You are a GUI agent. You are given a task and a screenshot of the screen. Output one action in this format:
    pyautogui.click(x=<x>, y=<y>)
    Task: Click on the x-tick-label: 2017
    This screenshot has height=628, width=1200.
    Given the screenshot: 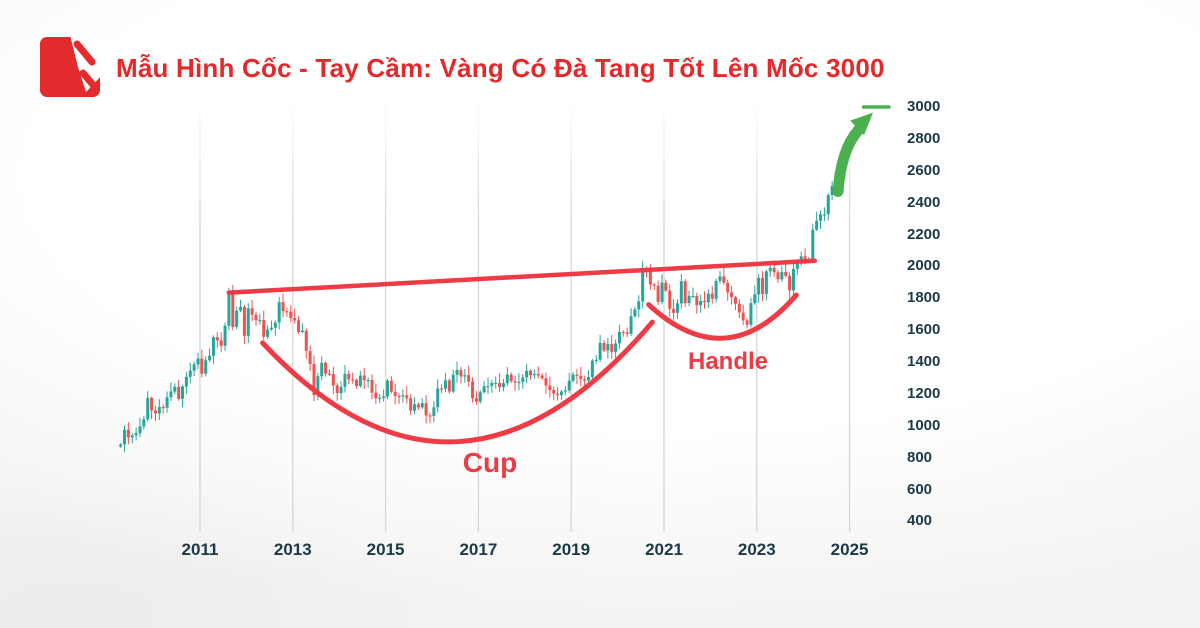 What is the action you would take?
    pyautogui.click(x=478, y=549)
    